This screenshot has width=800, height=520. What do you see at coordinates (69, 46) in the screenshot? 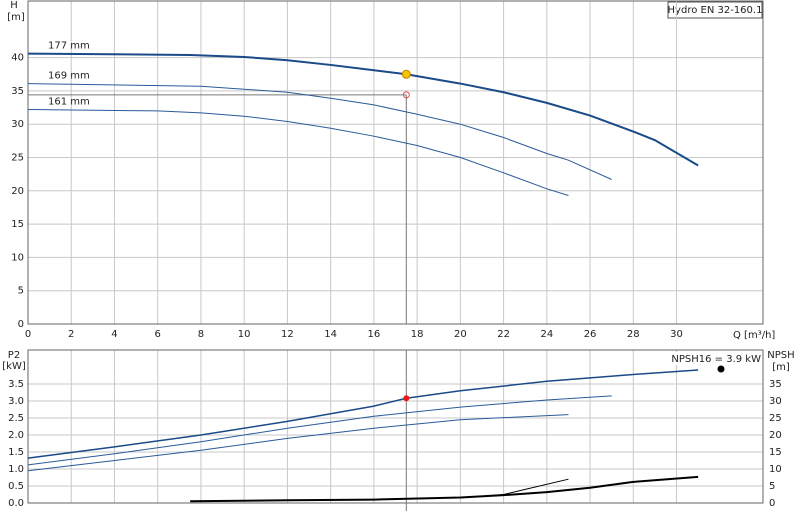
I see `curve-label: 177 mm` at bounding box center [69, 46].